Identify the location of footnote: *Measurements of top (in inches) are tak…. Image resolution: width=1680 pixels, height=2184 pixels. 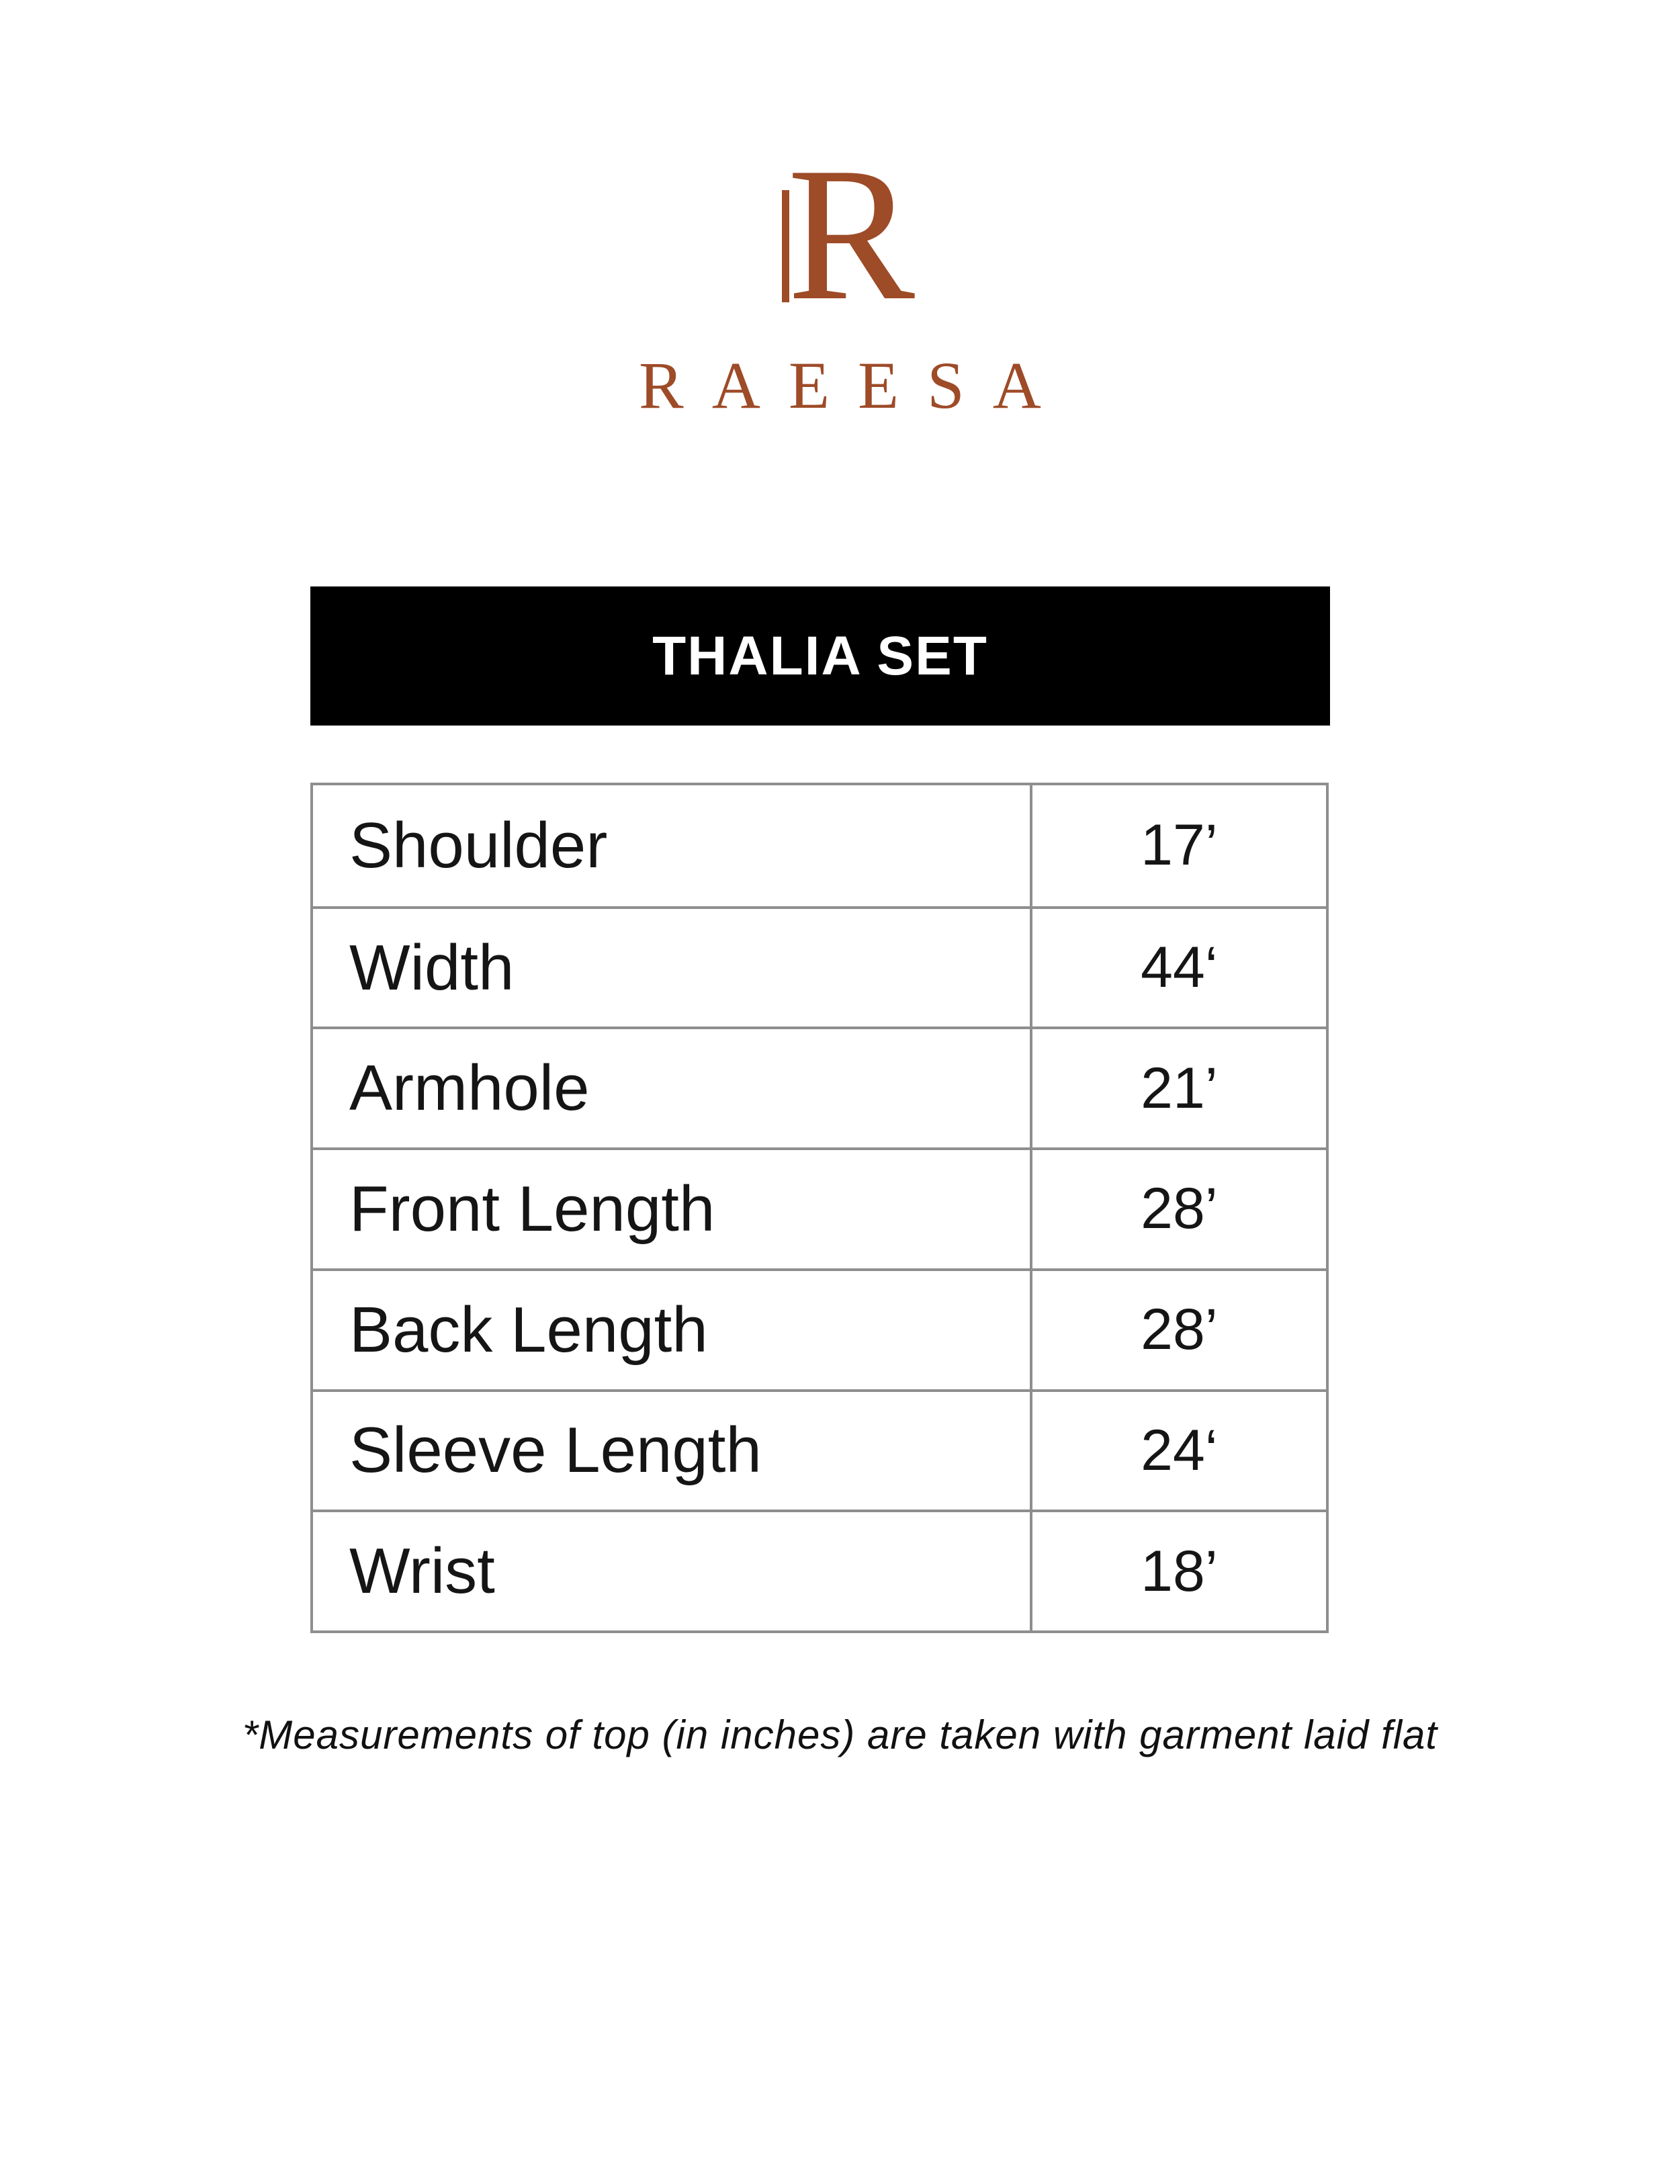
(840, 1735).